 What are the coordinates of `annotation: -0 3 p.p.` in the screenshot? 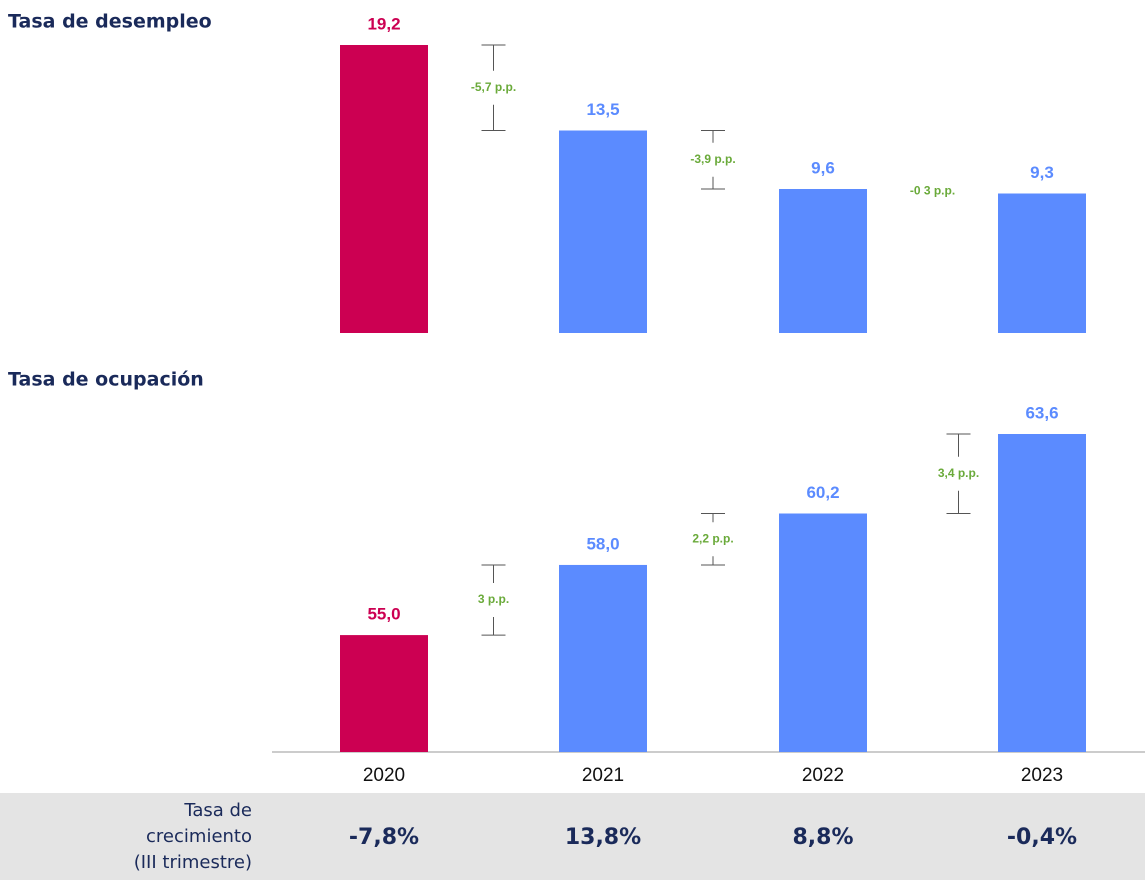 It's located at (932, 190).